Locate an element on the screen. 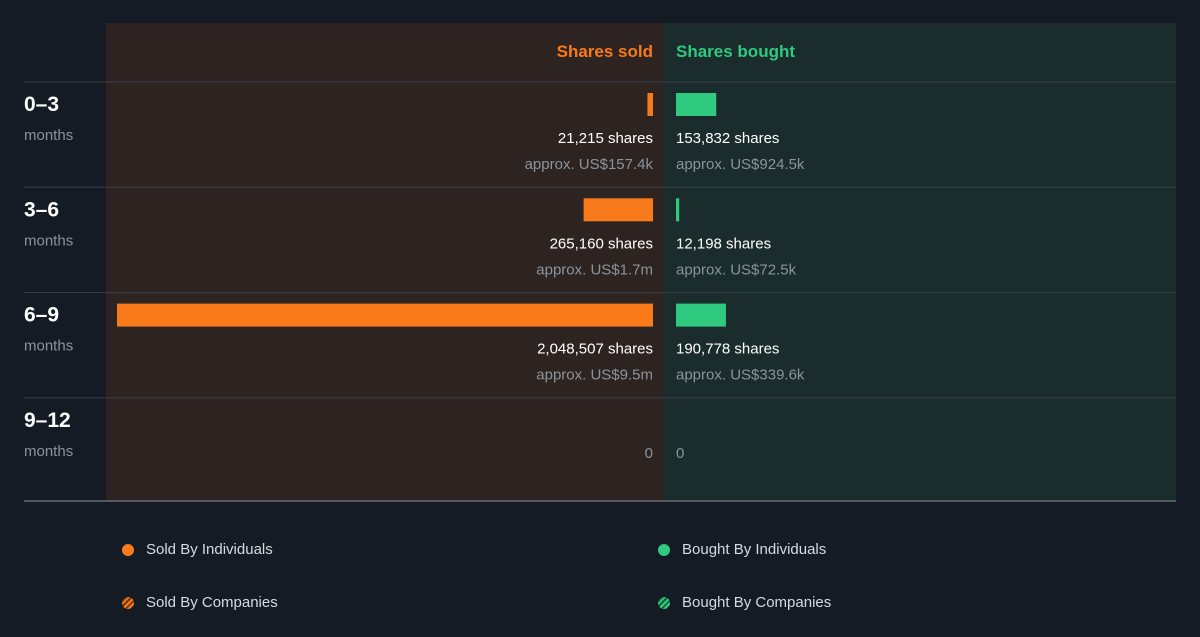  bought-value-label: approx. US$924.5k is located at coordinates (740, 164).